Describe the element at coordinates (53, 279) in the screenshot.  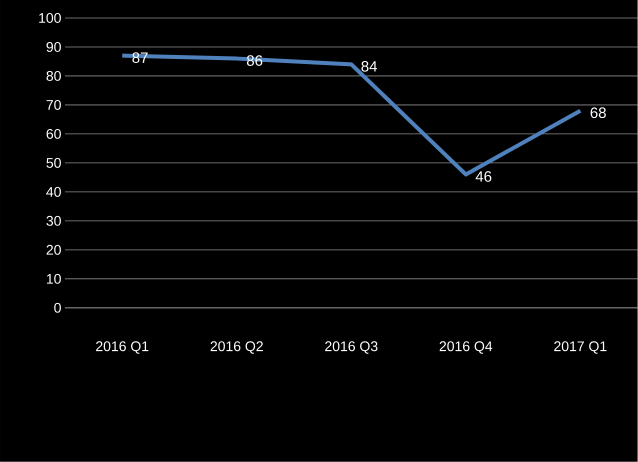
I see `y-tick-label: 10` at that location.